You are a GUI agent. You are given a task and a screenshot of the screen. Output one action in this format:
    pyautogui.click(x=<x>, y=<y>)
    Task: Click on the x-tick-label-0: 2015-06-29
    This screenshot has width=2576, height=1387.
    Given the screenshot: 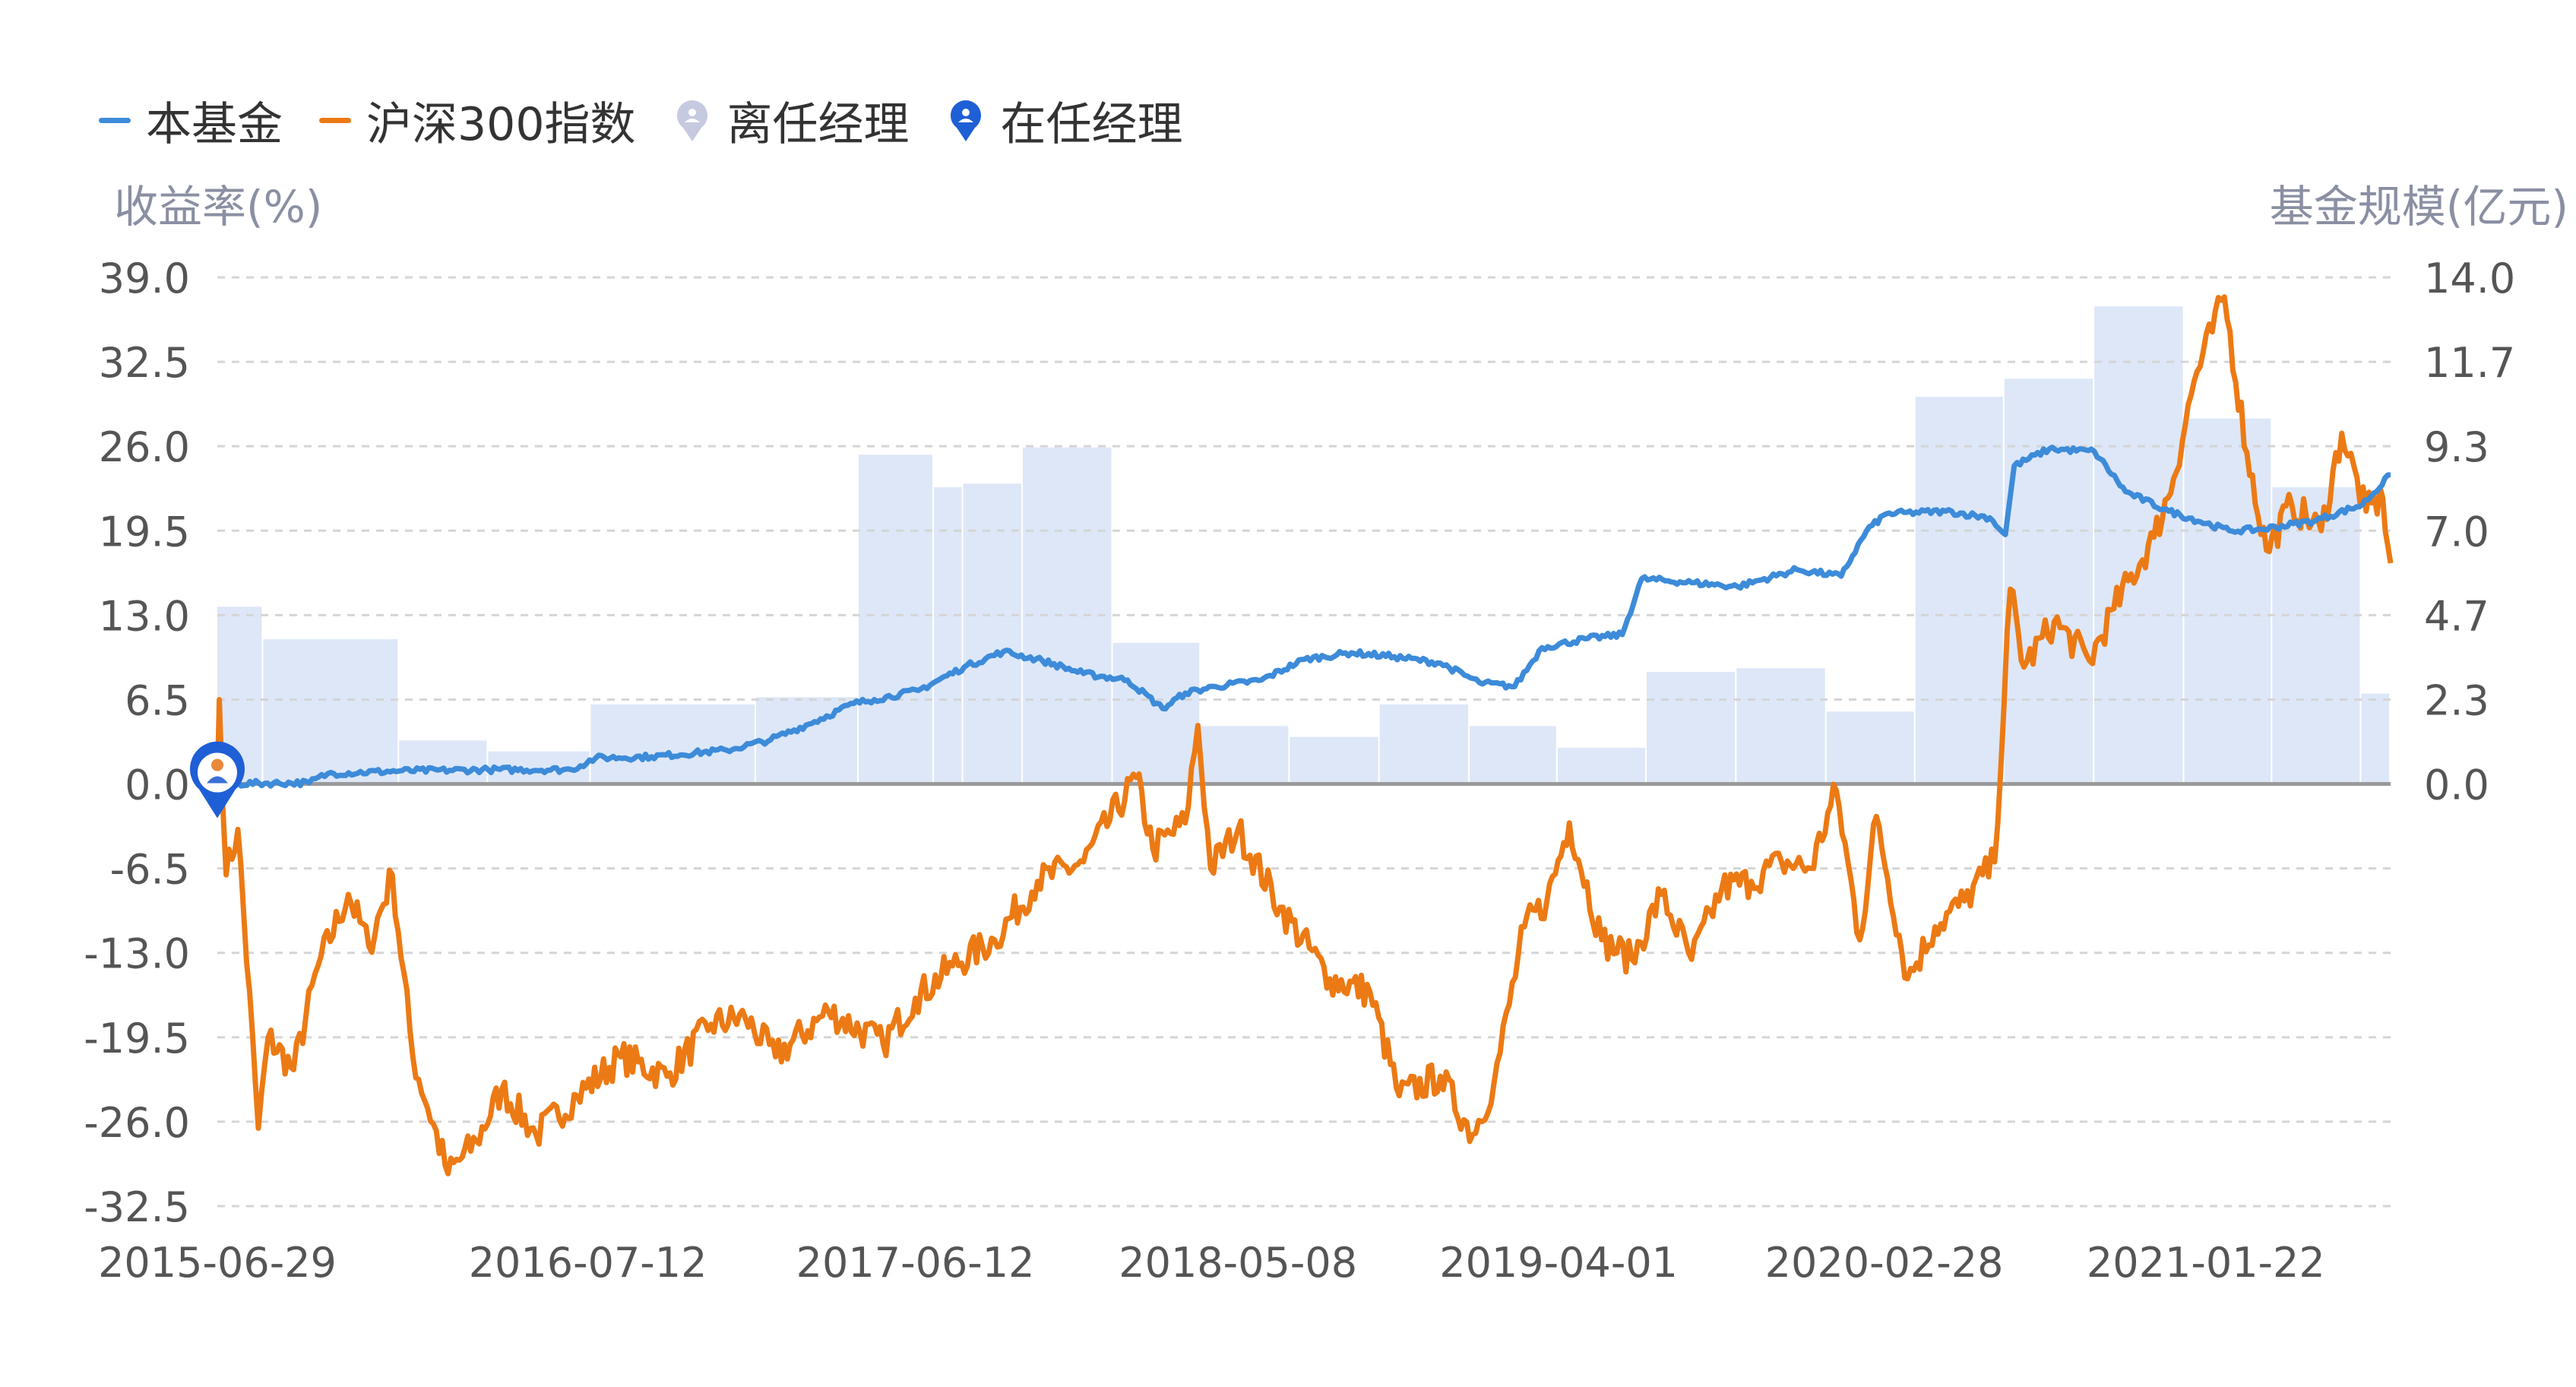 What is the action you would take?
    pyautogui.click(x=217, y=1263)
    